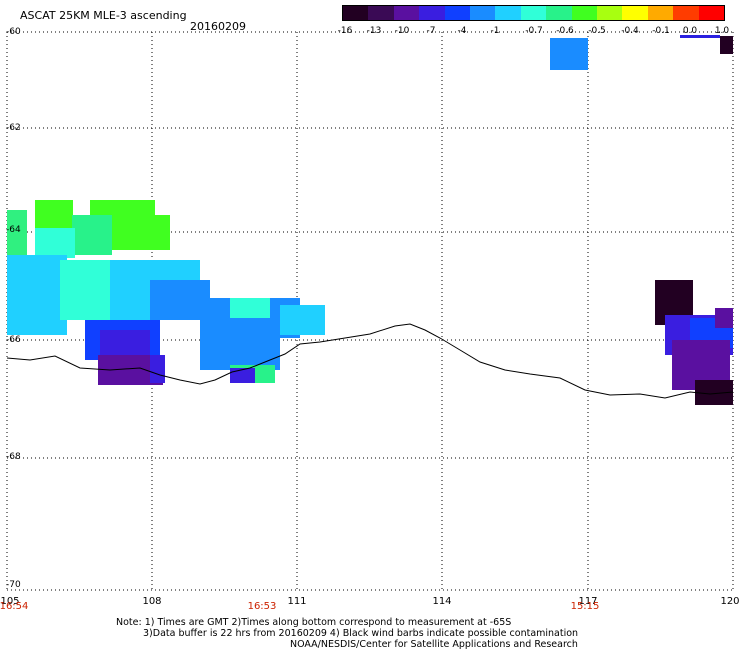  I want to click on colorbar-label: -0.5, so click(597, 31).